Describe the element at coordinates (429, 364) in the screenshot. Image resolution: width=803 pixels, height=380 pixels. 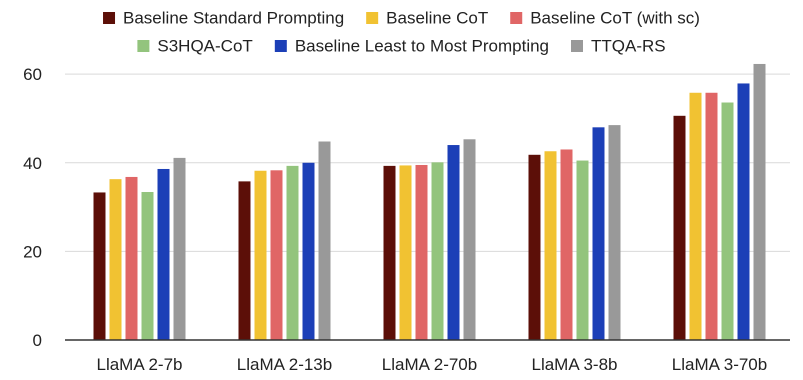
I see `x-tick-label: LlaMA 2-70b` at that location.